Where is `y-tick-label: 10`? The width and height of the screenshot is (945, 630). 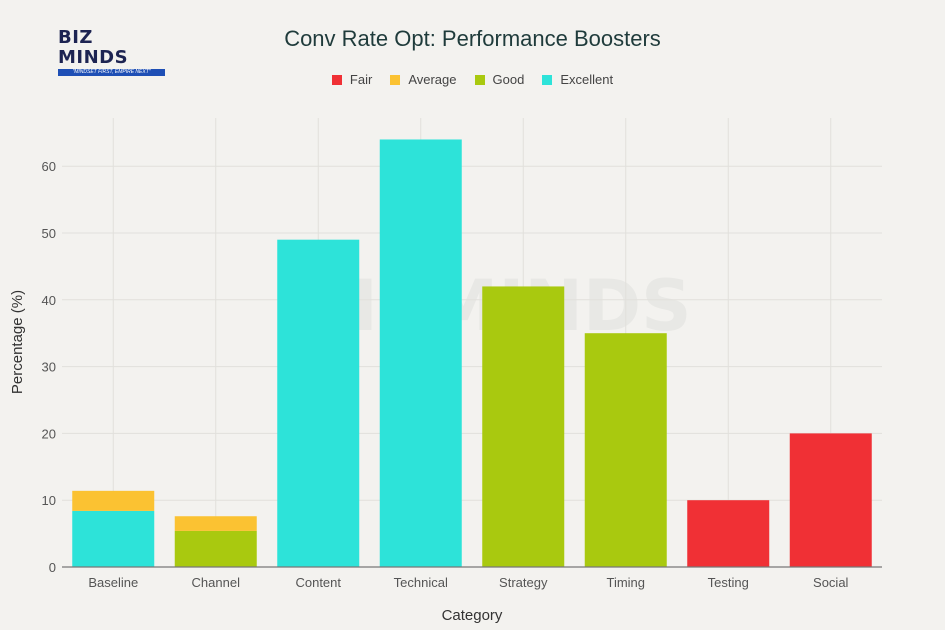
y-tick-label: 10 is located at coordinates (49, 500).